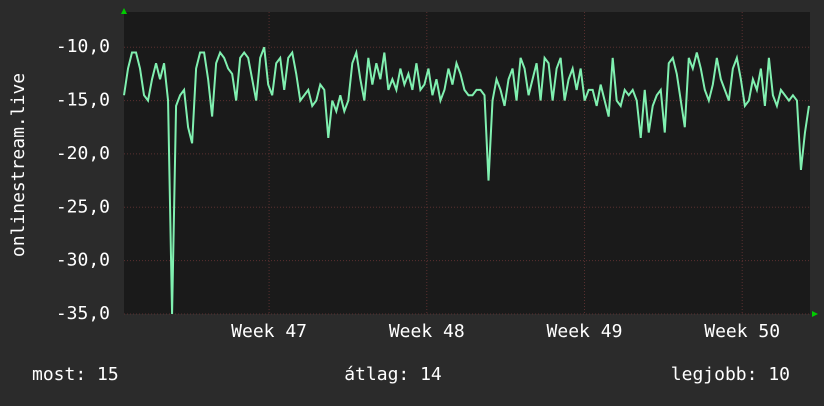 The image size is (824, 406). Describe the element at coordinates (83, 46) in the screenshot. I see `y-tick-label: -10,0` at that location.